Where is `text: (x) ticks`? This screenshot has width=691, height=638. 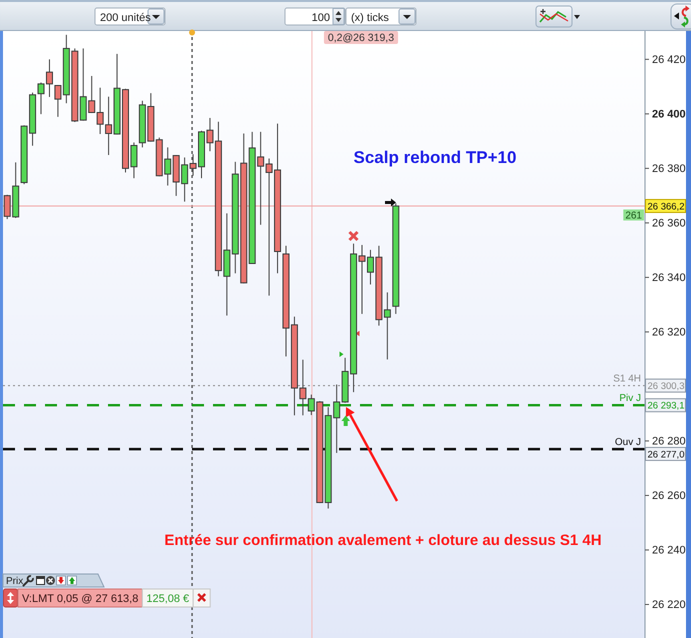 text: (x) ticks is located at coordinates (370, 18).